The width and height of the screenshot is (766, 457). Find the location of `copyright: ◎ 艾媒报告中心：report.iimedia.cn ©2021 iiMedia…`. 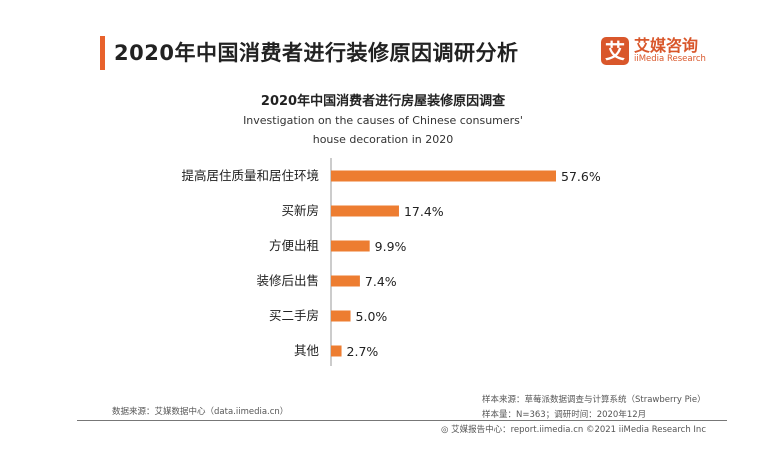

copyright: ◎ 艾媒报告中心：report.iimedia.cn ©2021 iiMedia… is located at coordinates (573, 429).